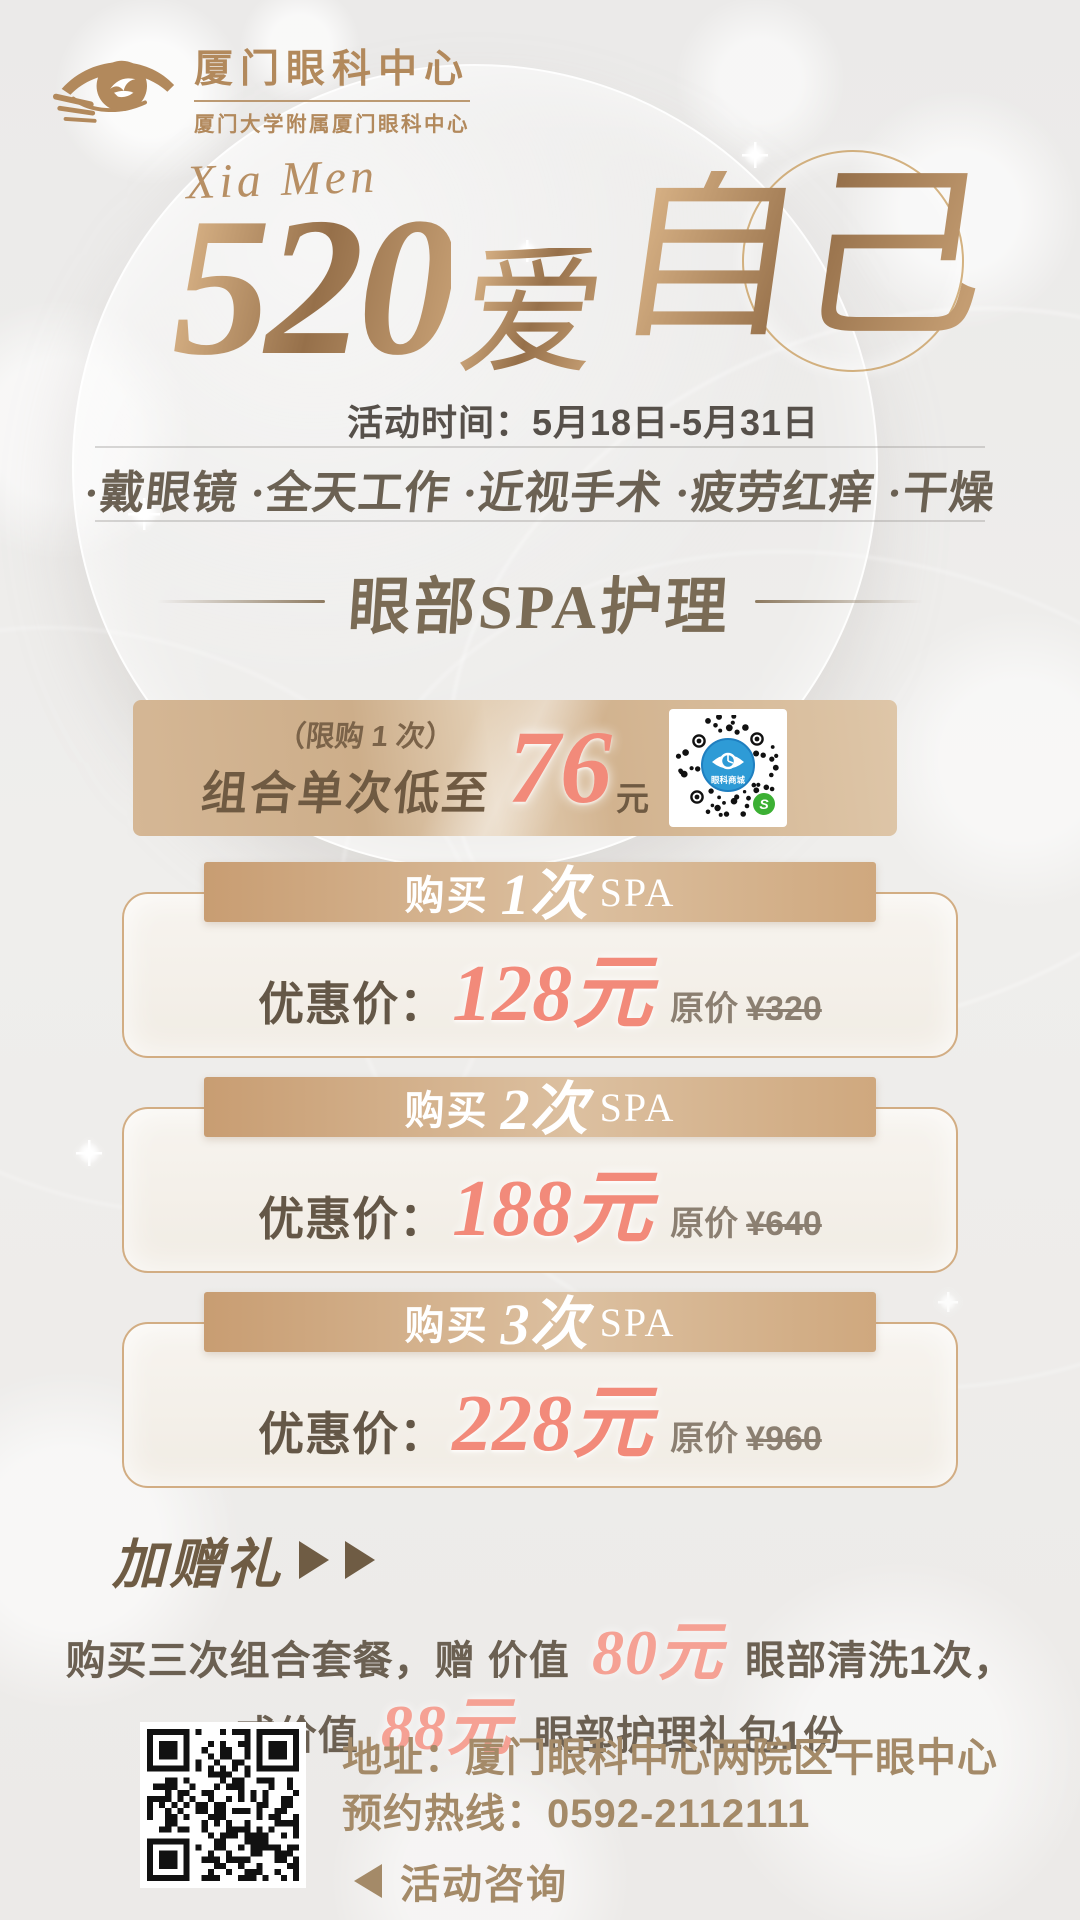 The width and height of the screenshot is (1080, 1920). I want to click on brand-divider, so click(332, 101).